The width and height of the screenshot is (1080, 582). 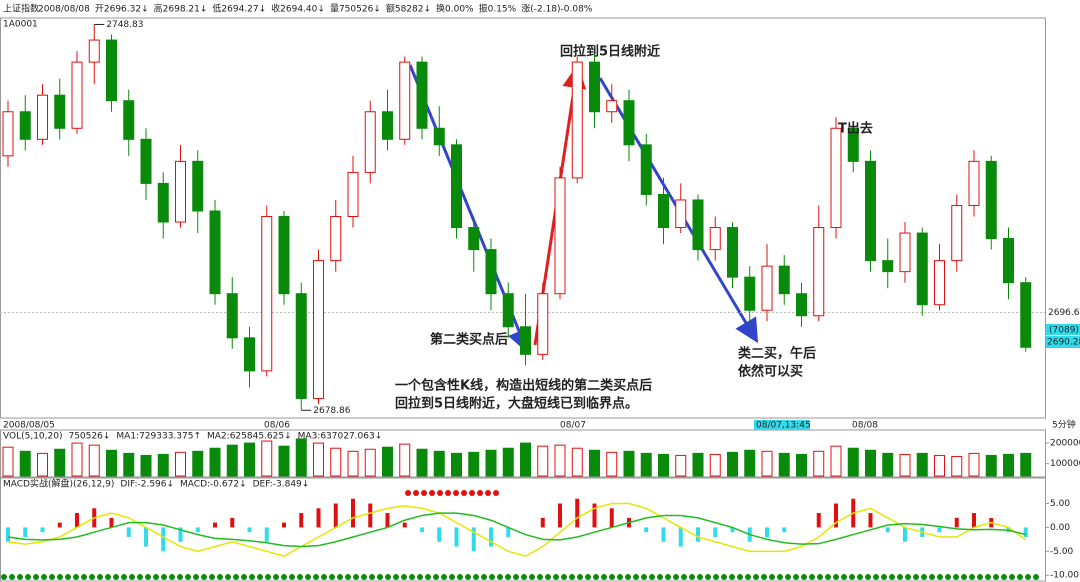 What do you see at coordinates (517, 529) in the screenshot?
I see `macd-line` at bounding box center [517, 529].